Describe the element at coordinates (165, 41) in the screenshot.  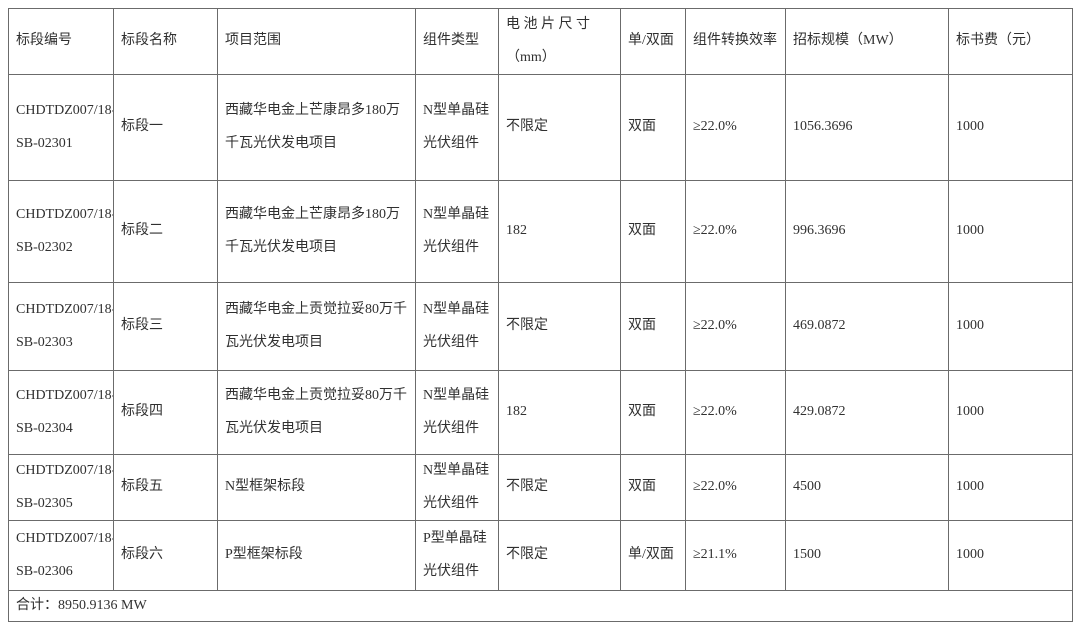
I see `col-header-section-name: 标段名称` at that location.